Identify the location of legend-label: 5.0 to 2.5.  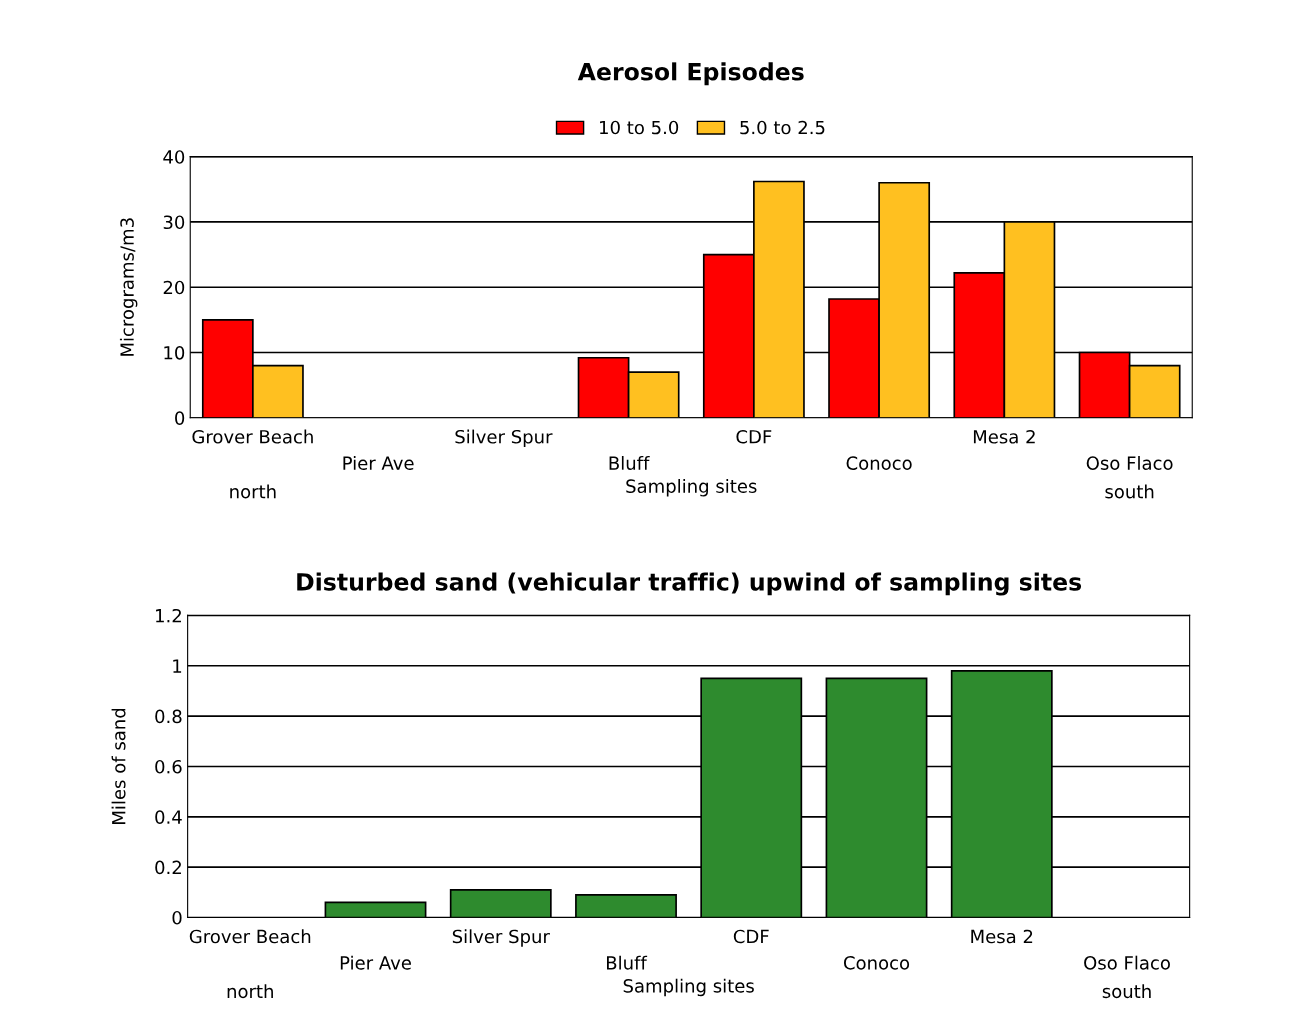
(782, 127).